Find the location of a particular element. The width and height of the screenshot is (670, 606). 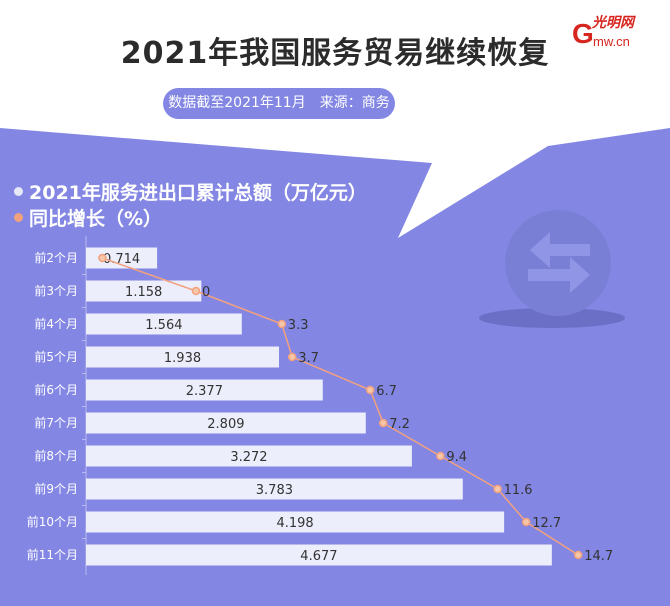

category-label: 前5个月 is located at coordinates (56, 356).